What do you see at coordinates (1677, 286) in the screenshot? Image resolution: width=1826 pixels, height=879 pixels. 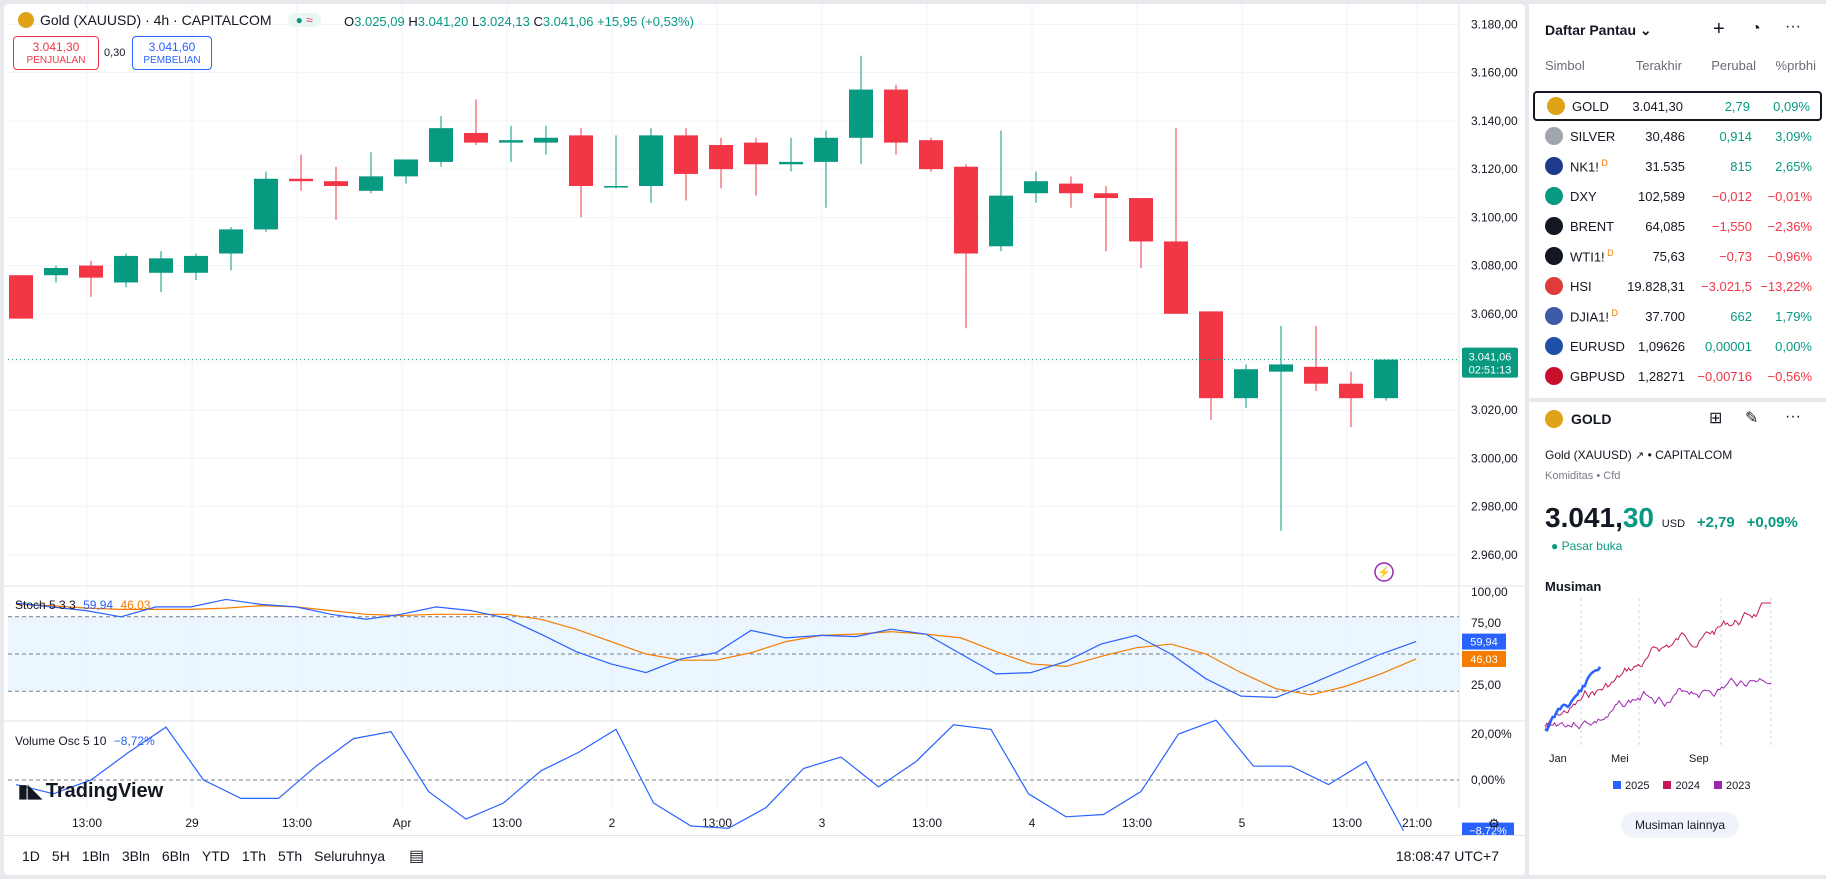 I see `watchlist-row-hsi: HSI 19.828,31 −3.021,5 −13,22%` at bounding box center [1677, 286].